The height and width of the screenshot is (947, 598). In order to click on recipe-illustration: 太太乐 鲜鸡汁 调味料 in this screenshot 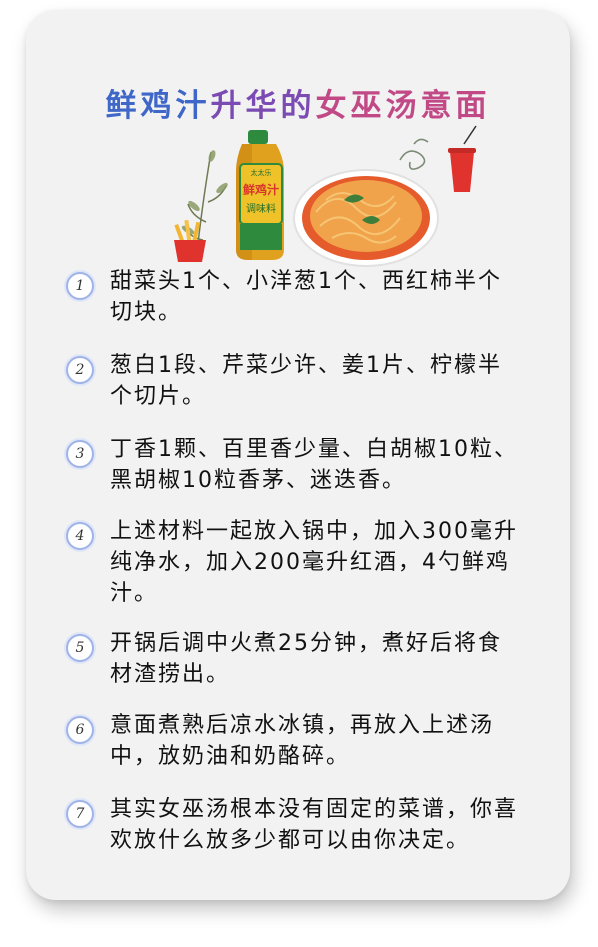, I will do `click(325, 196)`.